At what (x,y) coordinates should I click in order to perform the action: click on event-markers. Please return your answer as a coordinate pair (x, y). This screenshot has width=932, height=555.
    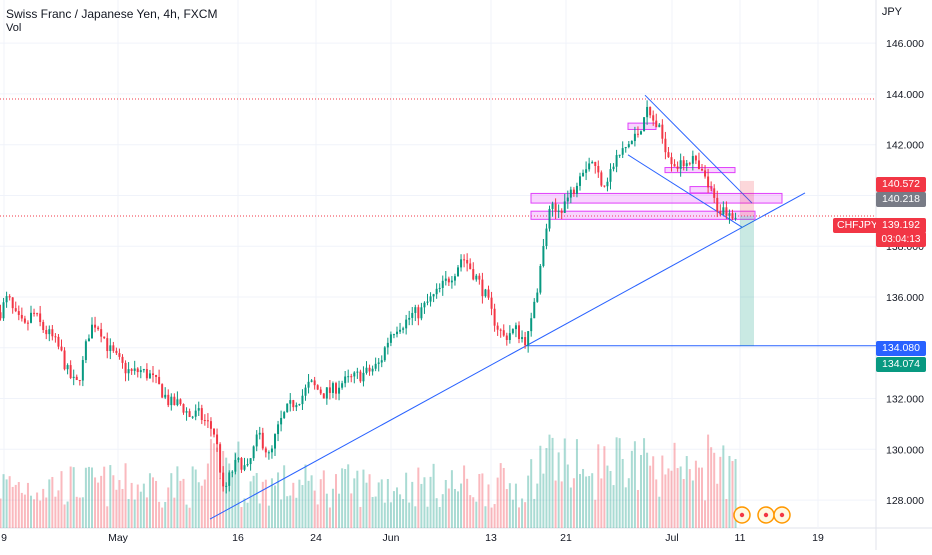
    Looking at the image, I should click on (762, 515).